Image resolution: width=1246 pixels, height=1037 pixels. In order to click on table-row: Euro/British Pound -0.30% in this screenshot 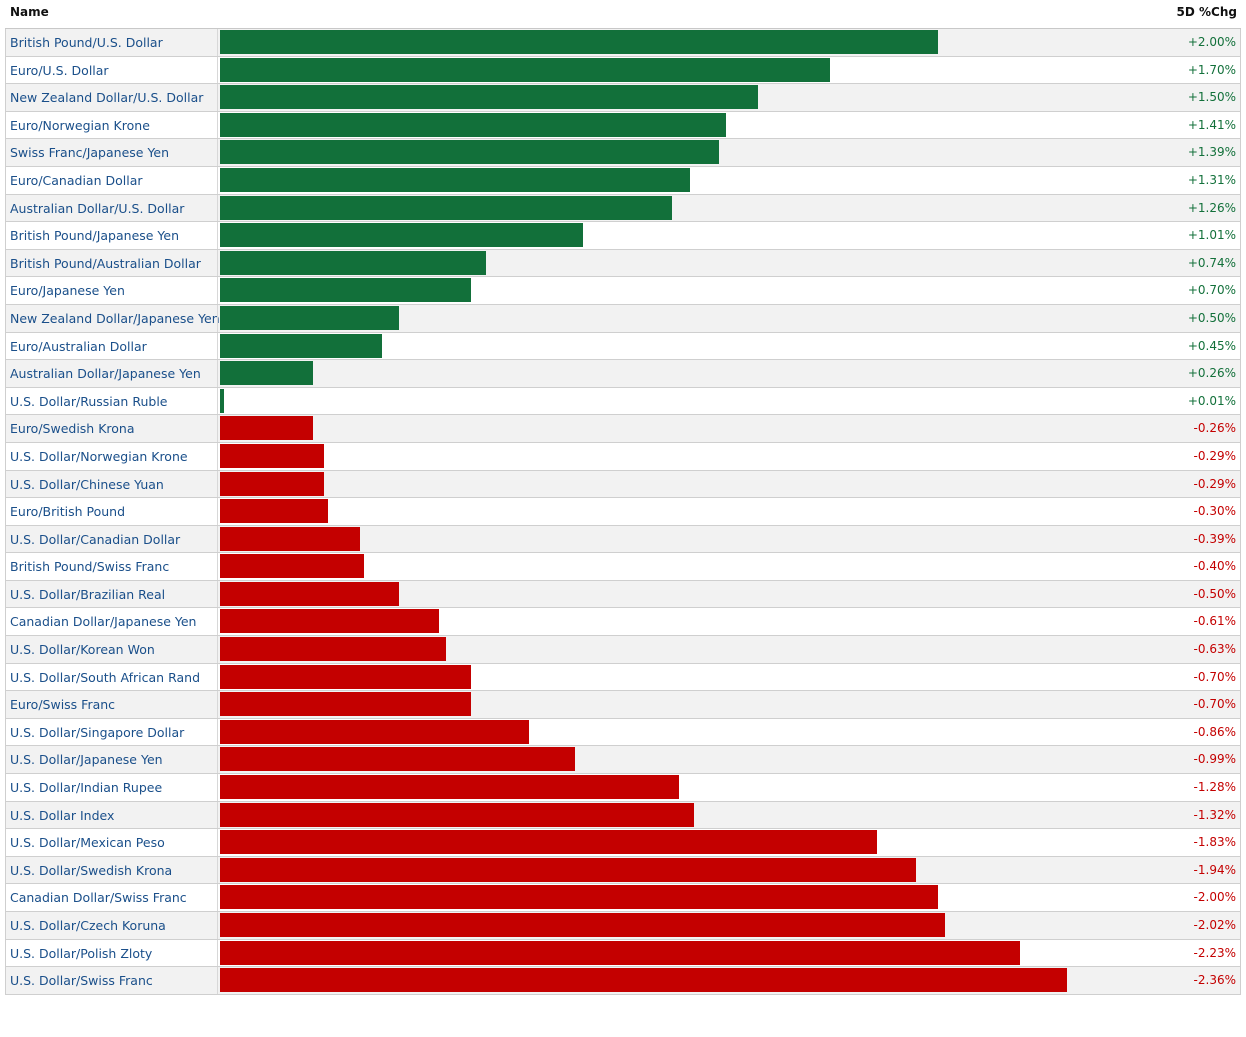, I will do `click(623, 512)`.